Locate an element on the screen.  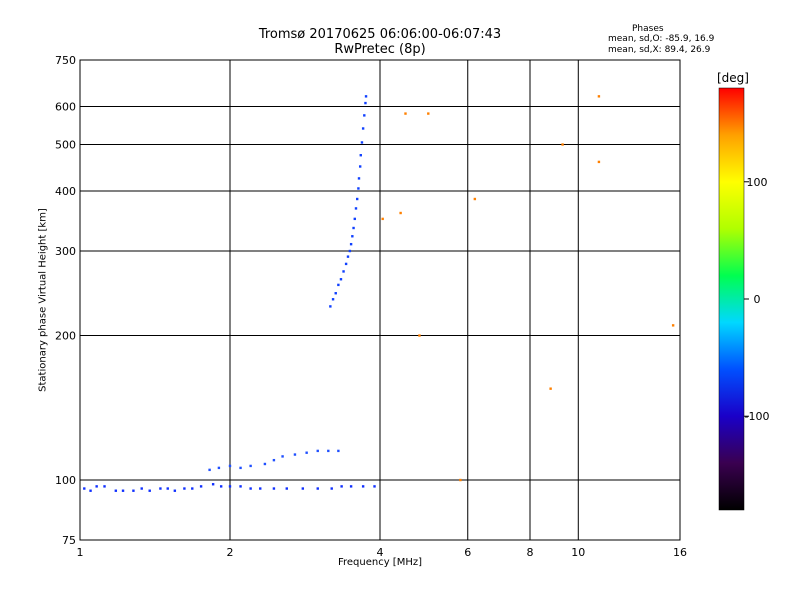
chart-subtitle: RwPretec (8p) is located at coordinates (380, 49).